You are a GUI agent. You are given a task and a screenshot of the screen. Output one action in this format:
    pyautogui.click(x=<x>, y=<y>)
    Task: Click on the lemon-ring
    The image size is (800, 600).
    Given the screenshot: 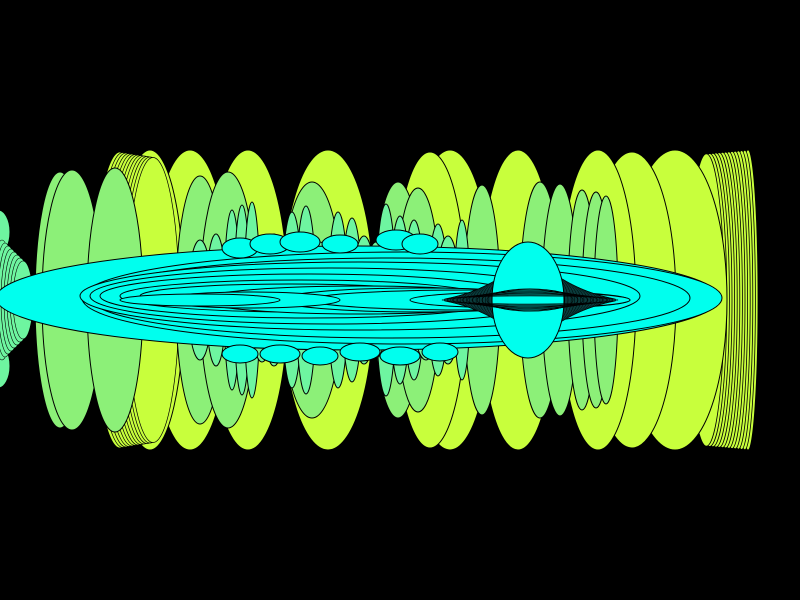 What is the action you would take?
    pyautogui.click(x=530, y=300)
    